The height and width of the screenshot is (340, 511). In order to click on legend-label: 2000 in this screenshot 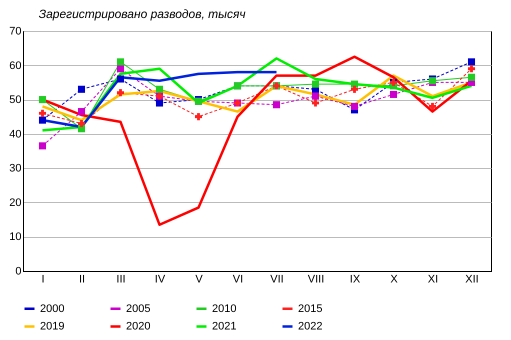, I will do `click(52, 308)`.